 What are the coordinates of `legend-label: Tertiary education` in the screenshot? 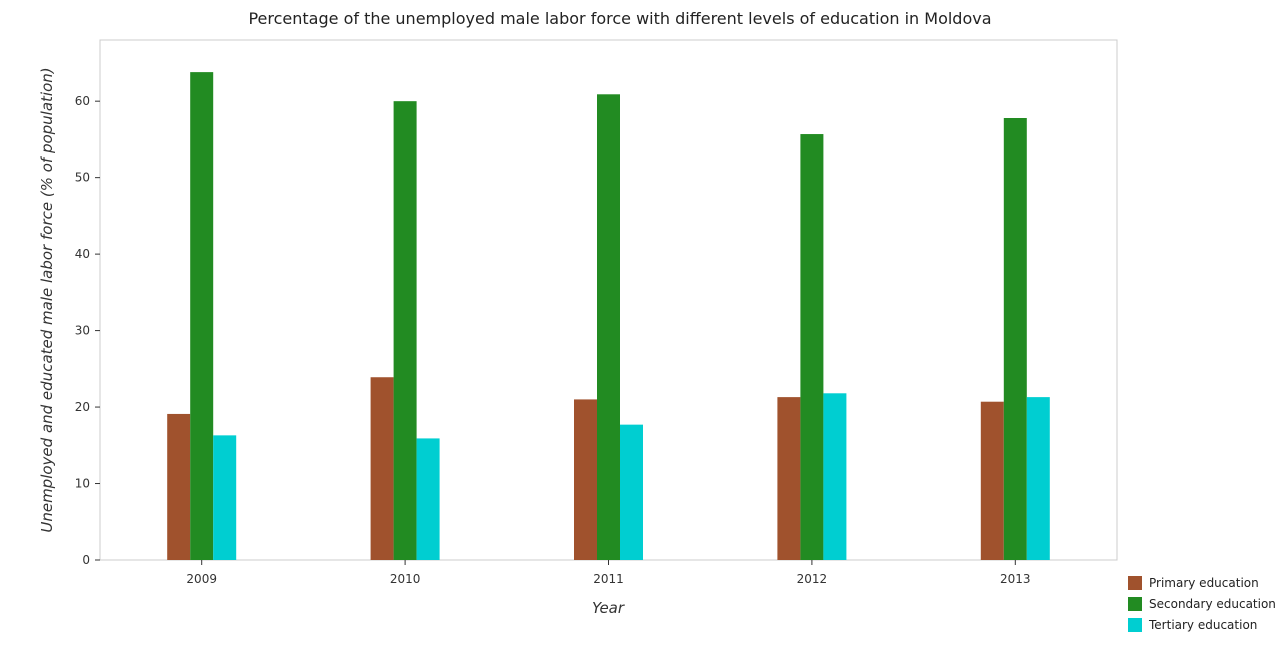 It's located at (1202, 625).